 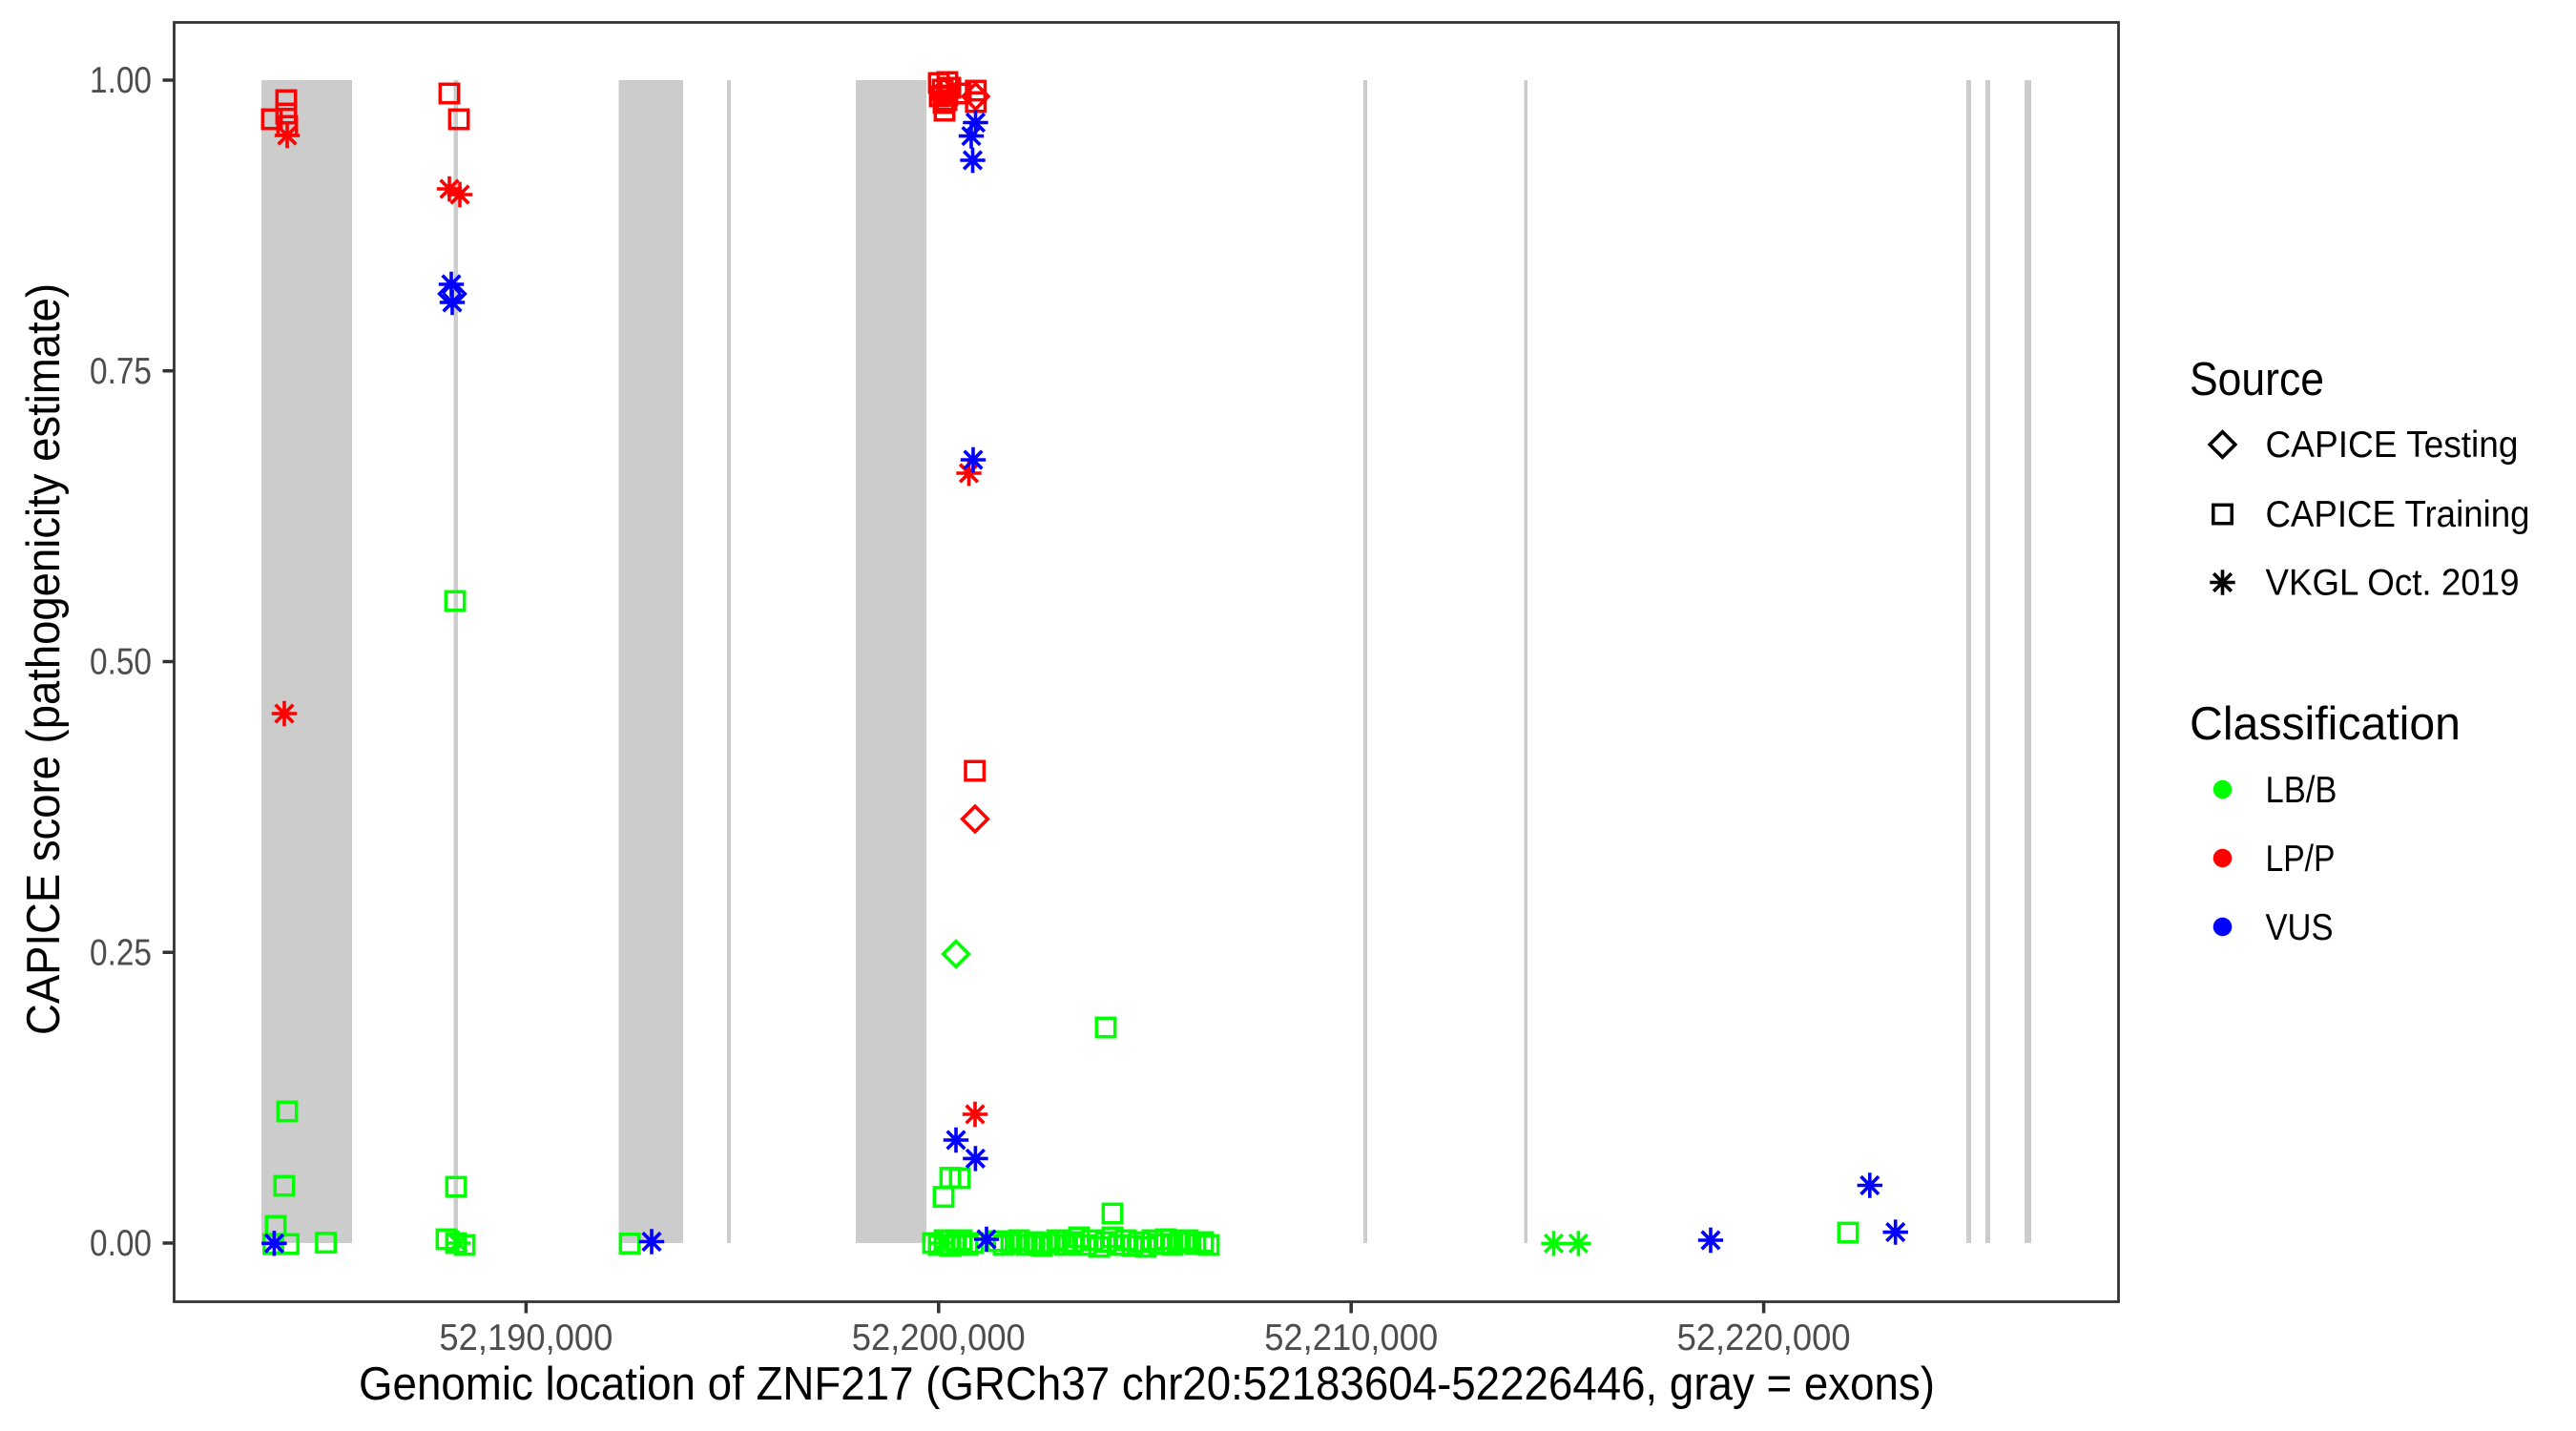 What do you see at coordinates (2398, 514) in the screenshot?
I see `svg-text: CAPICE Training` at bounding box center [2398, 514].